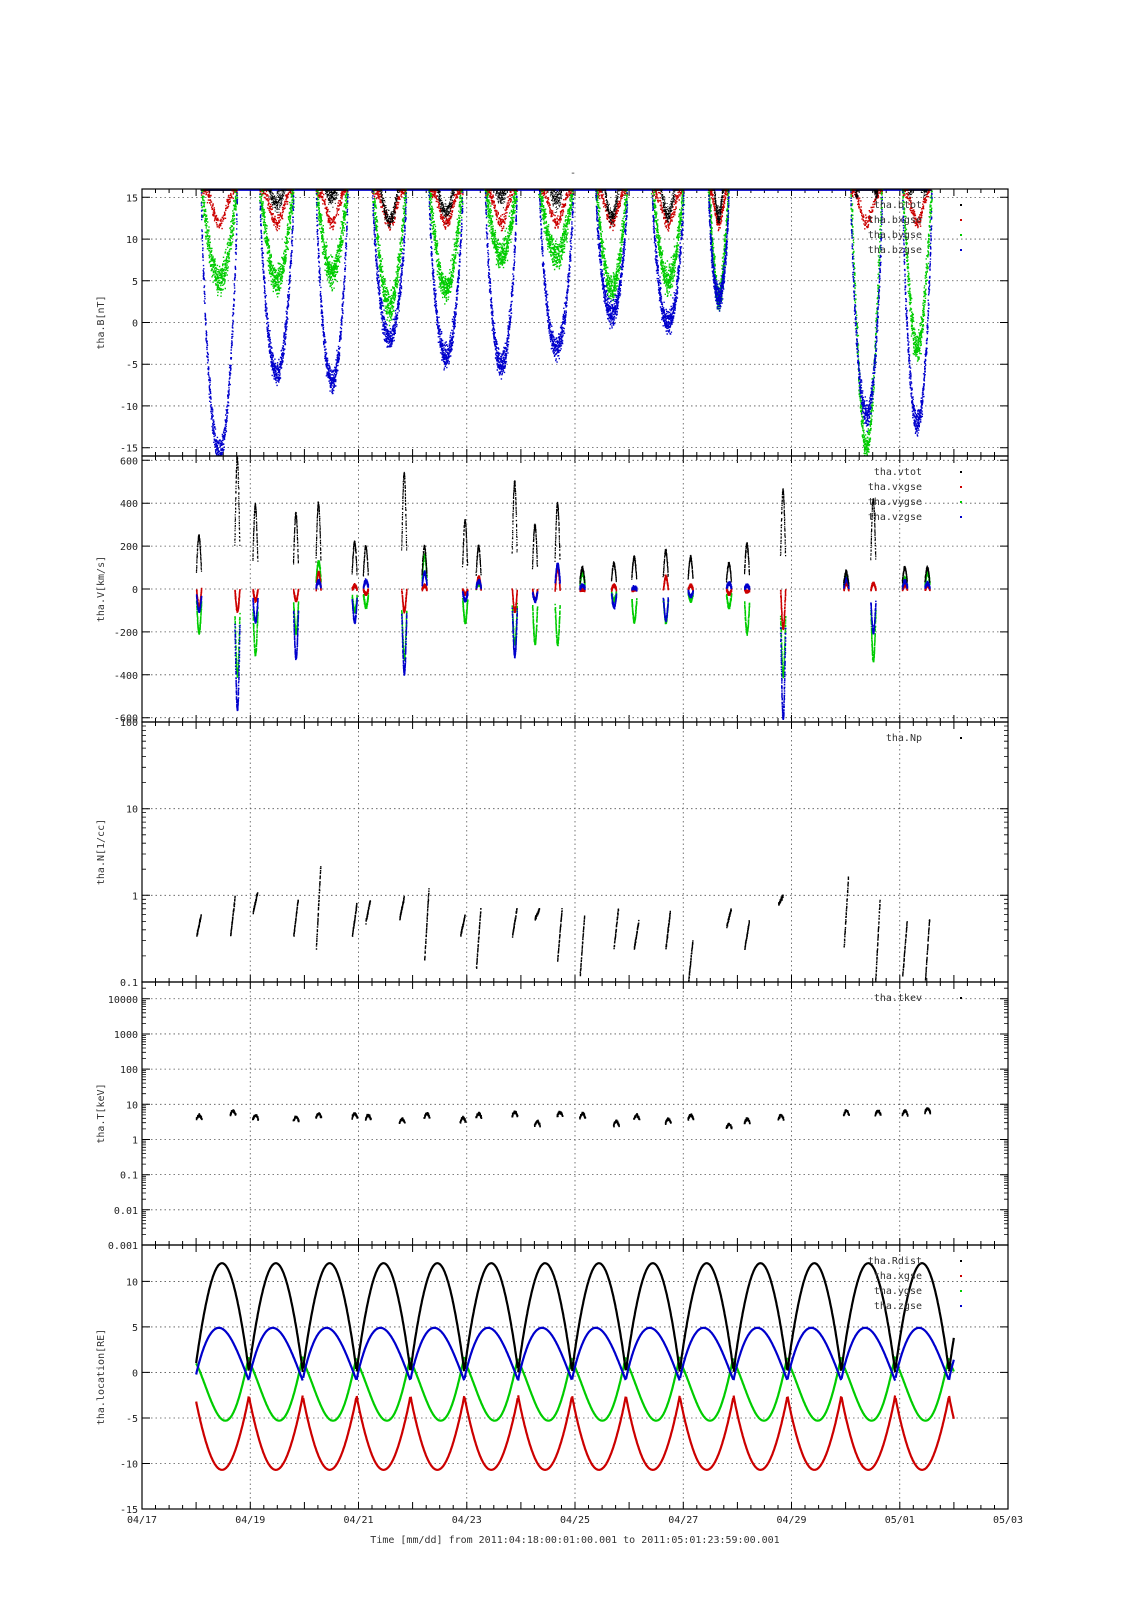 The height and width of the screenshot is (1600, 1131). What do you see at coordinates (895, 517) in the screenshot?
I see `legend-label: tha.vzgse` at bounding box center [895, 517].